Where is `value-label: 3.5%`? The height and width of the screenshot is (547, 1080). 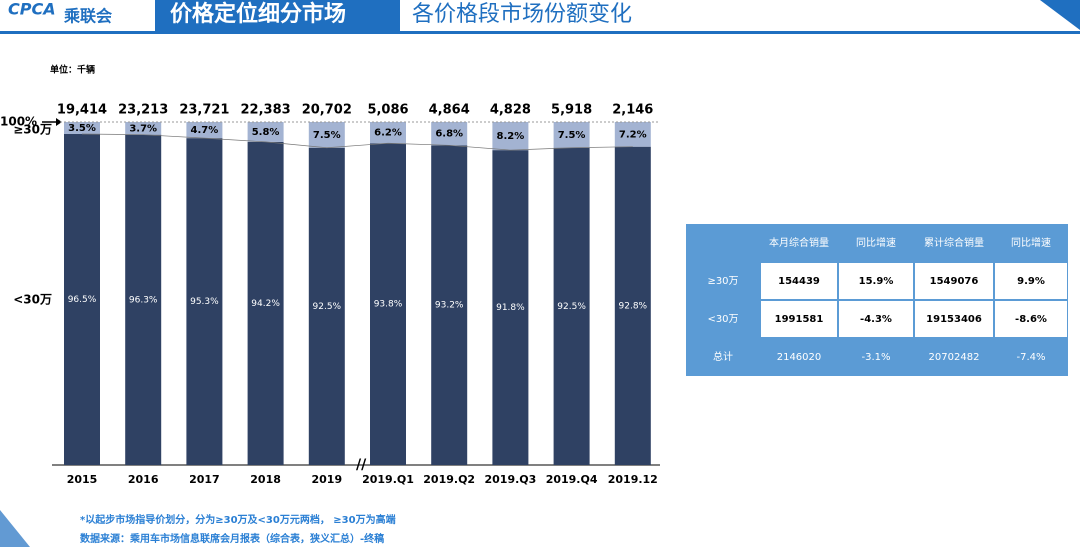 value-label: 3.5% is located at coordinates (82, 128).